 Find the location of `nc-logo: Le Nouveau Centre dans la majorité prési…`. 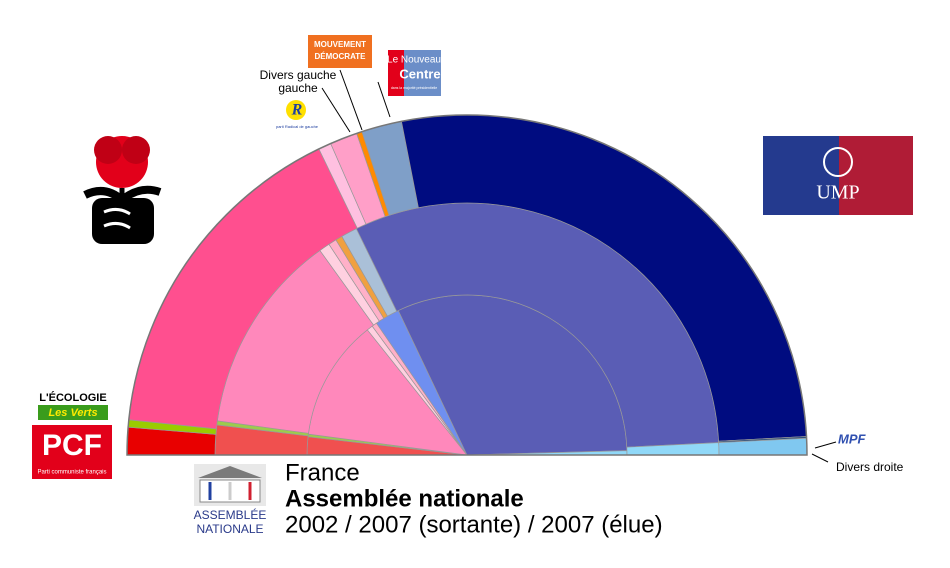

nc-logo: Le Nouveau Centre dans la majorité prési… is located at coordinates (414, 73).